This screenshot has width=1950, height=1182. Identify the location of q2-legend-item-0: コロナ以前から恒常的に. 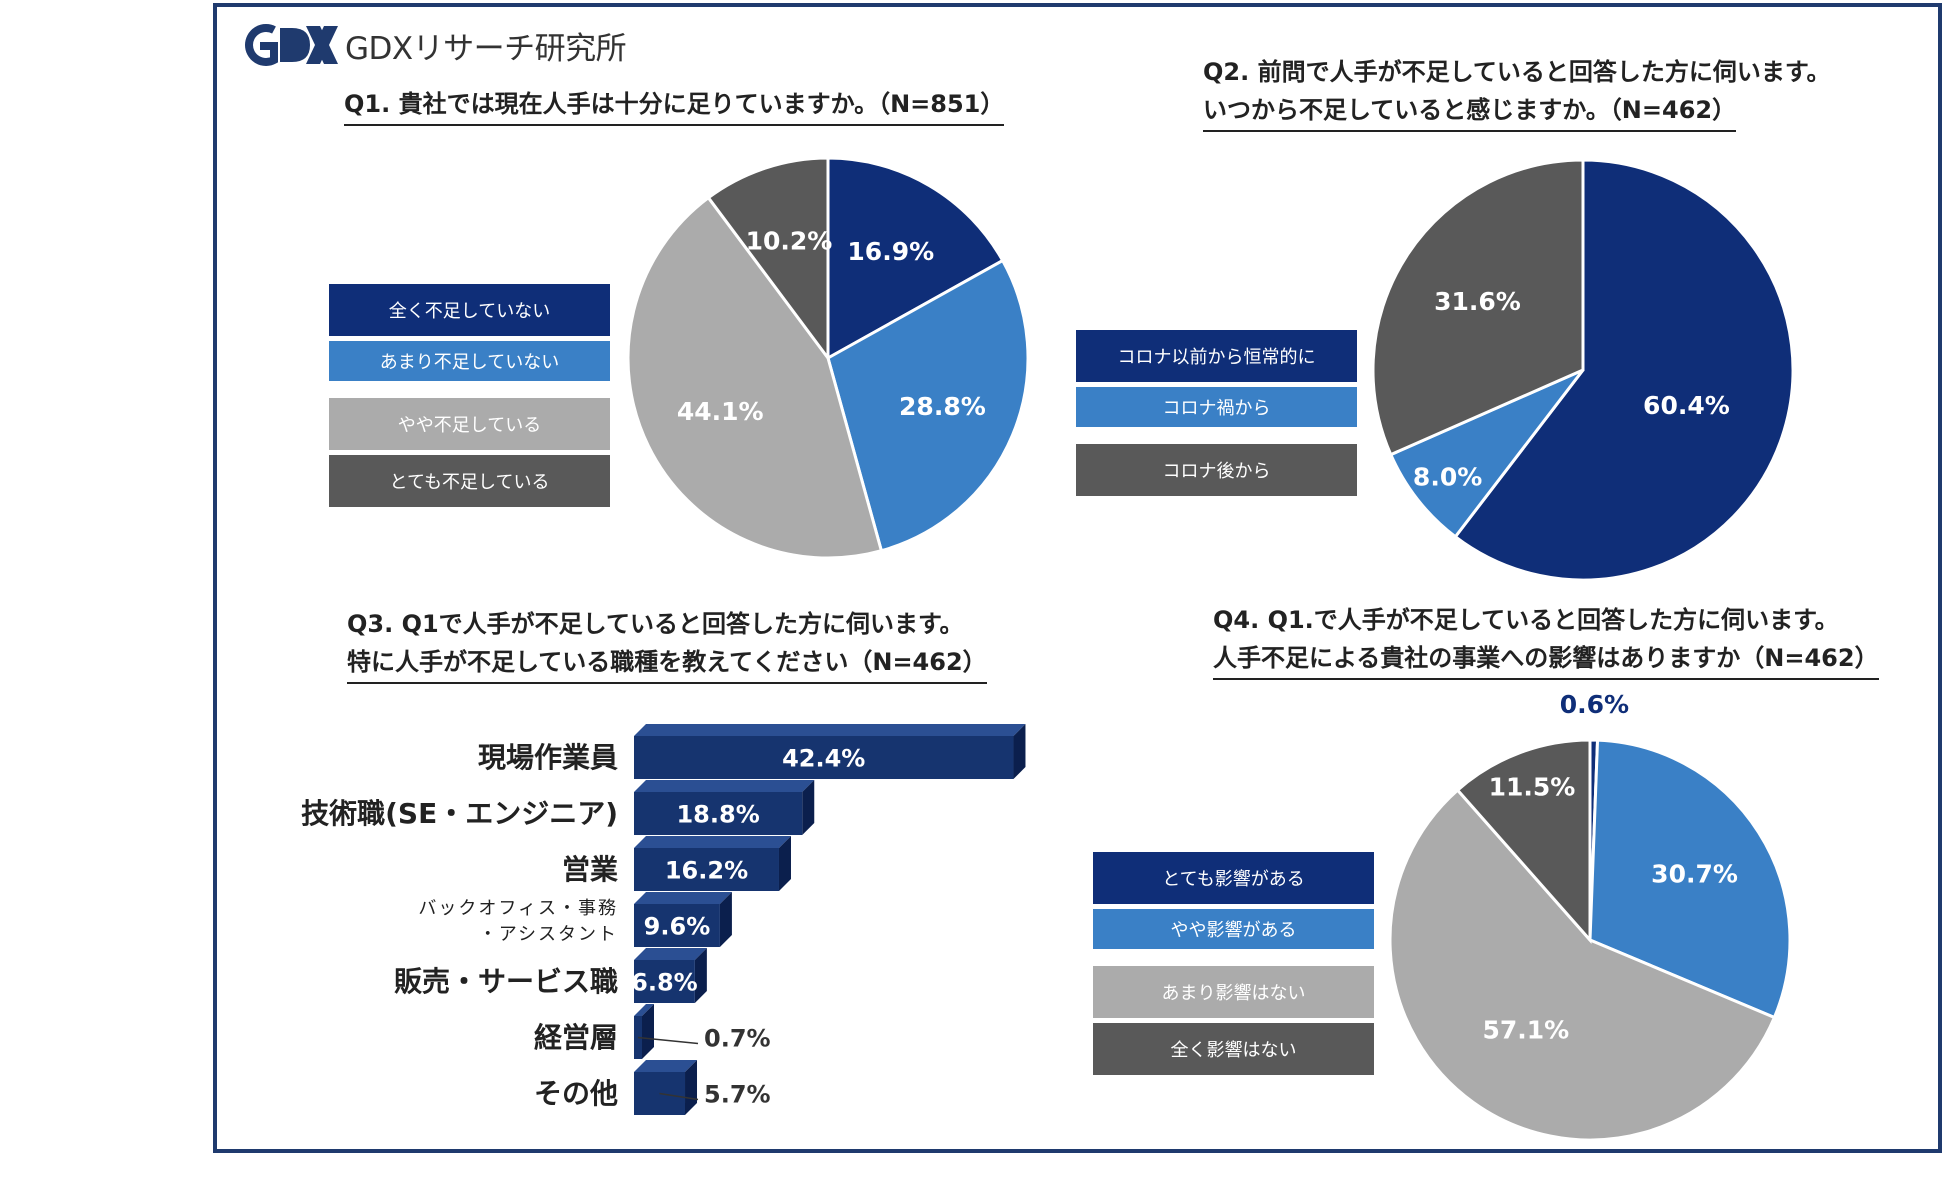
(1216, 356).